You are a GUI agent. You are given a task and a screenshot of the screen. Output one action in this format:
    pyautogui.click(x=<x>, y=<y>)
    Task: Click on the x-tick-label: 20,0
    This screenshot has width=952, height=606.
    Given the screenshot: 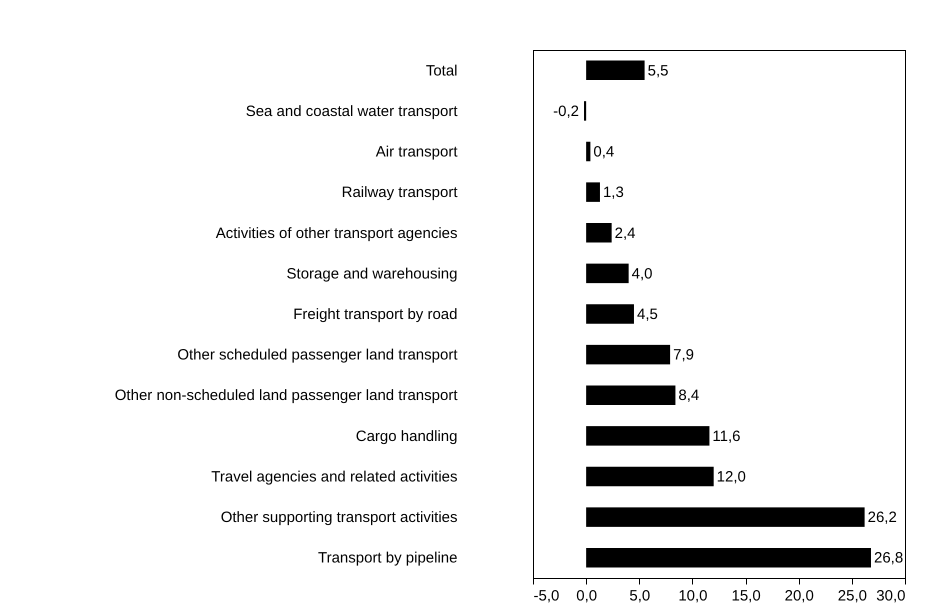 What is the action you would take?
    pyautogui.click(x=799, y=596)
    